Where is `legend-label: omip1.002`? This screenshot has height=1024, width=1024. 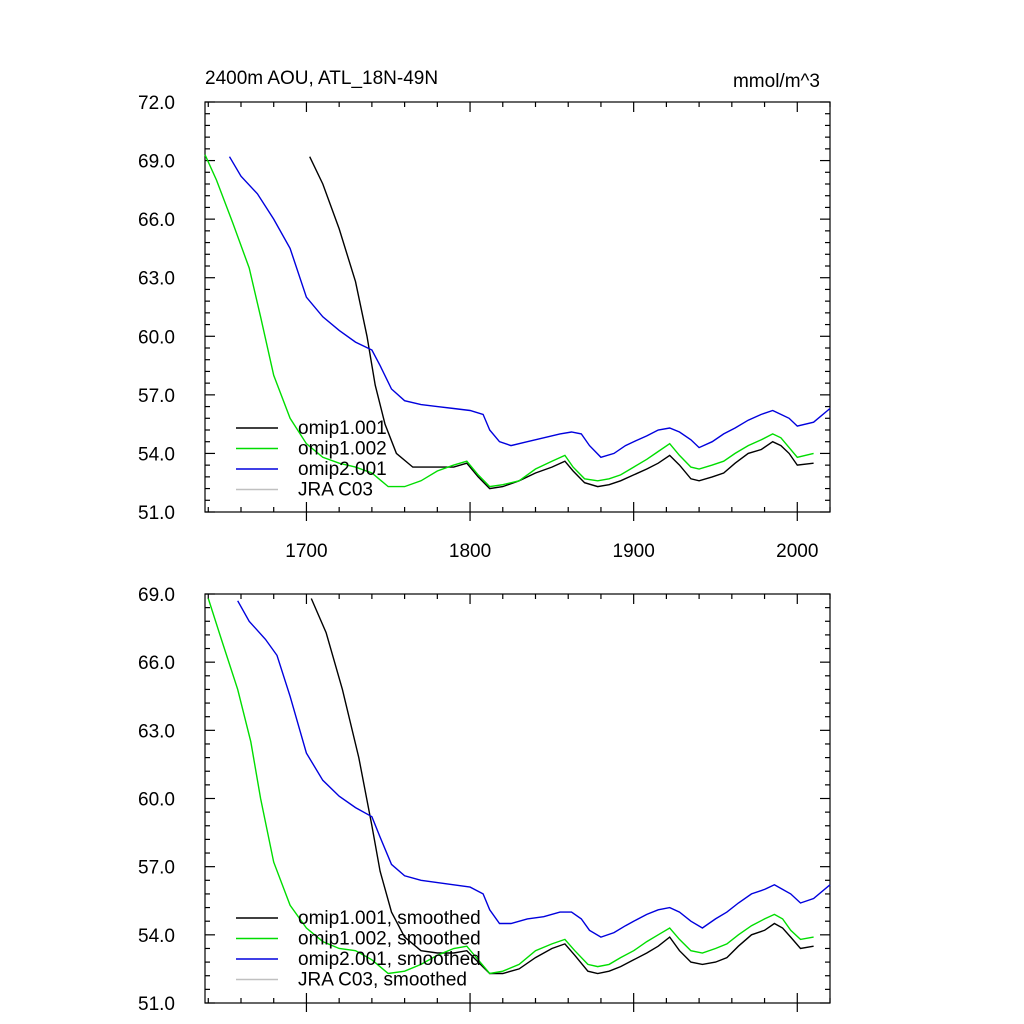
legend-label: omip1.002 is located at coordinates (342, 449).